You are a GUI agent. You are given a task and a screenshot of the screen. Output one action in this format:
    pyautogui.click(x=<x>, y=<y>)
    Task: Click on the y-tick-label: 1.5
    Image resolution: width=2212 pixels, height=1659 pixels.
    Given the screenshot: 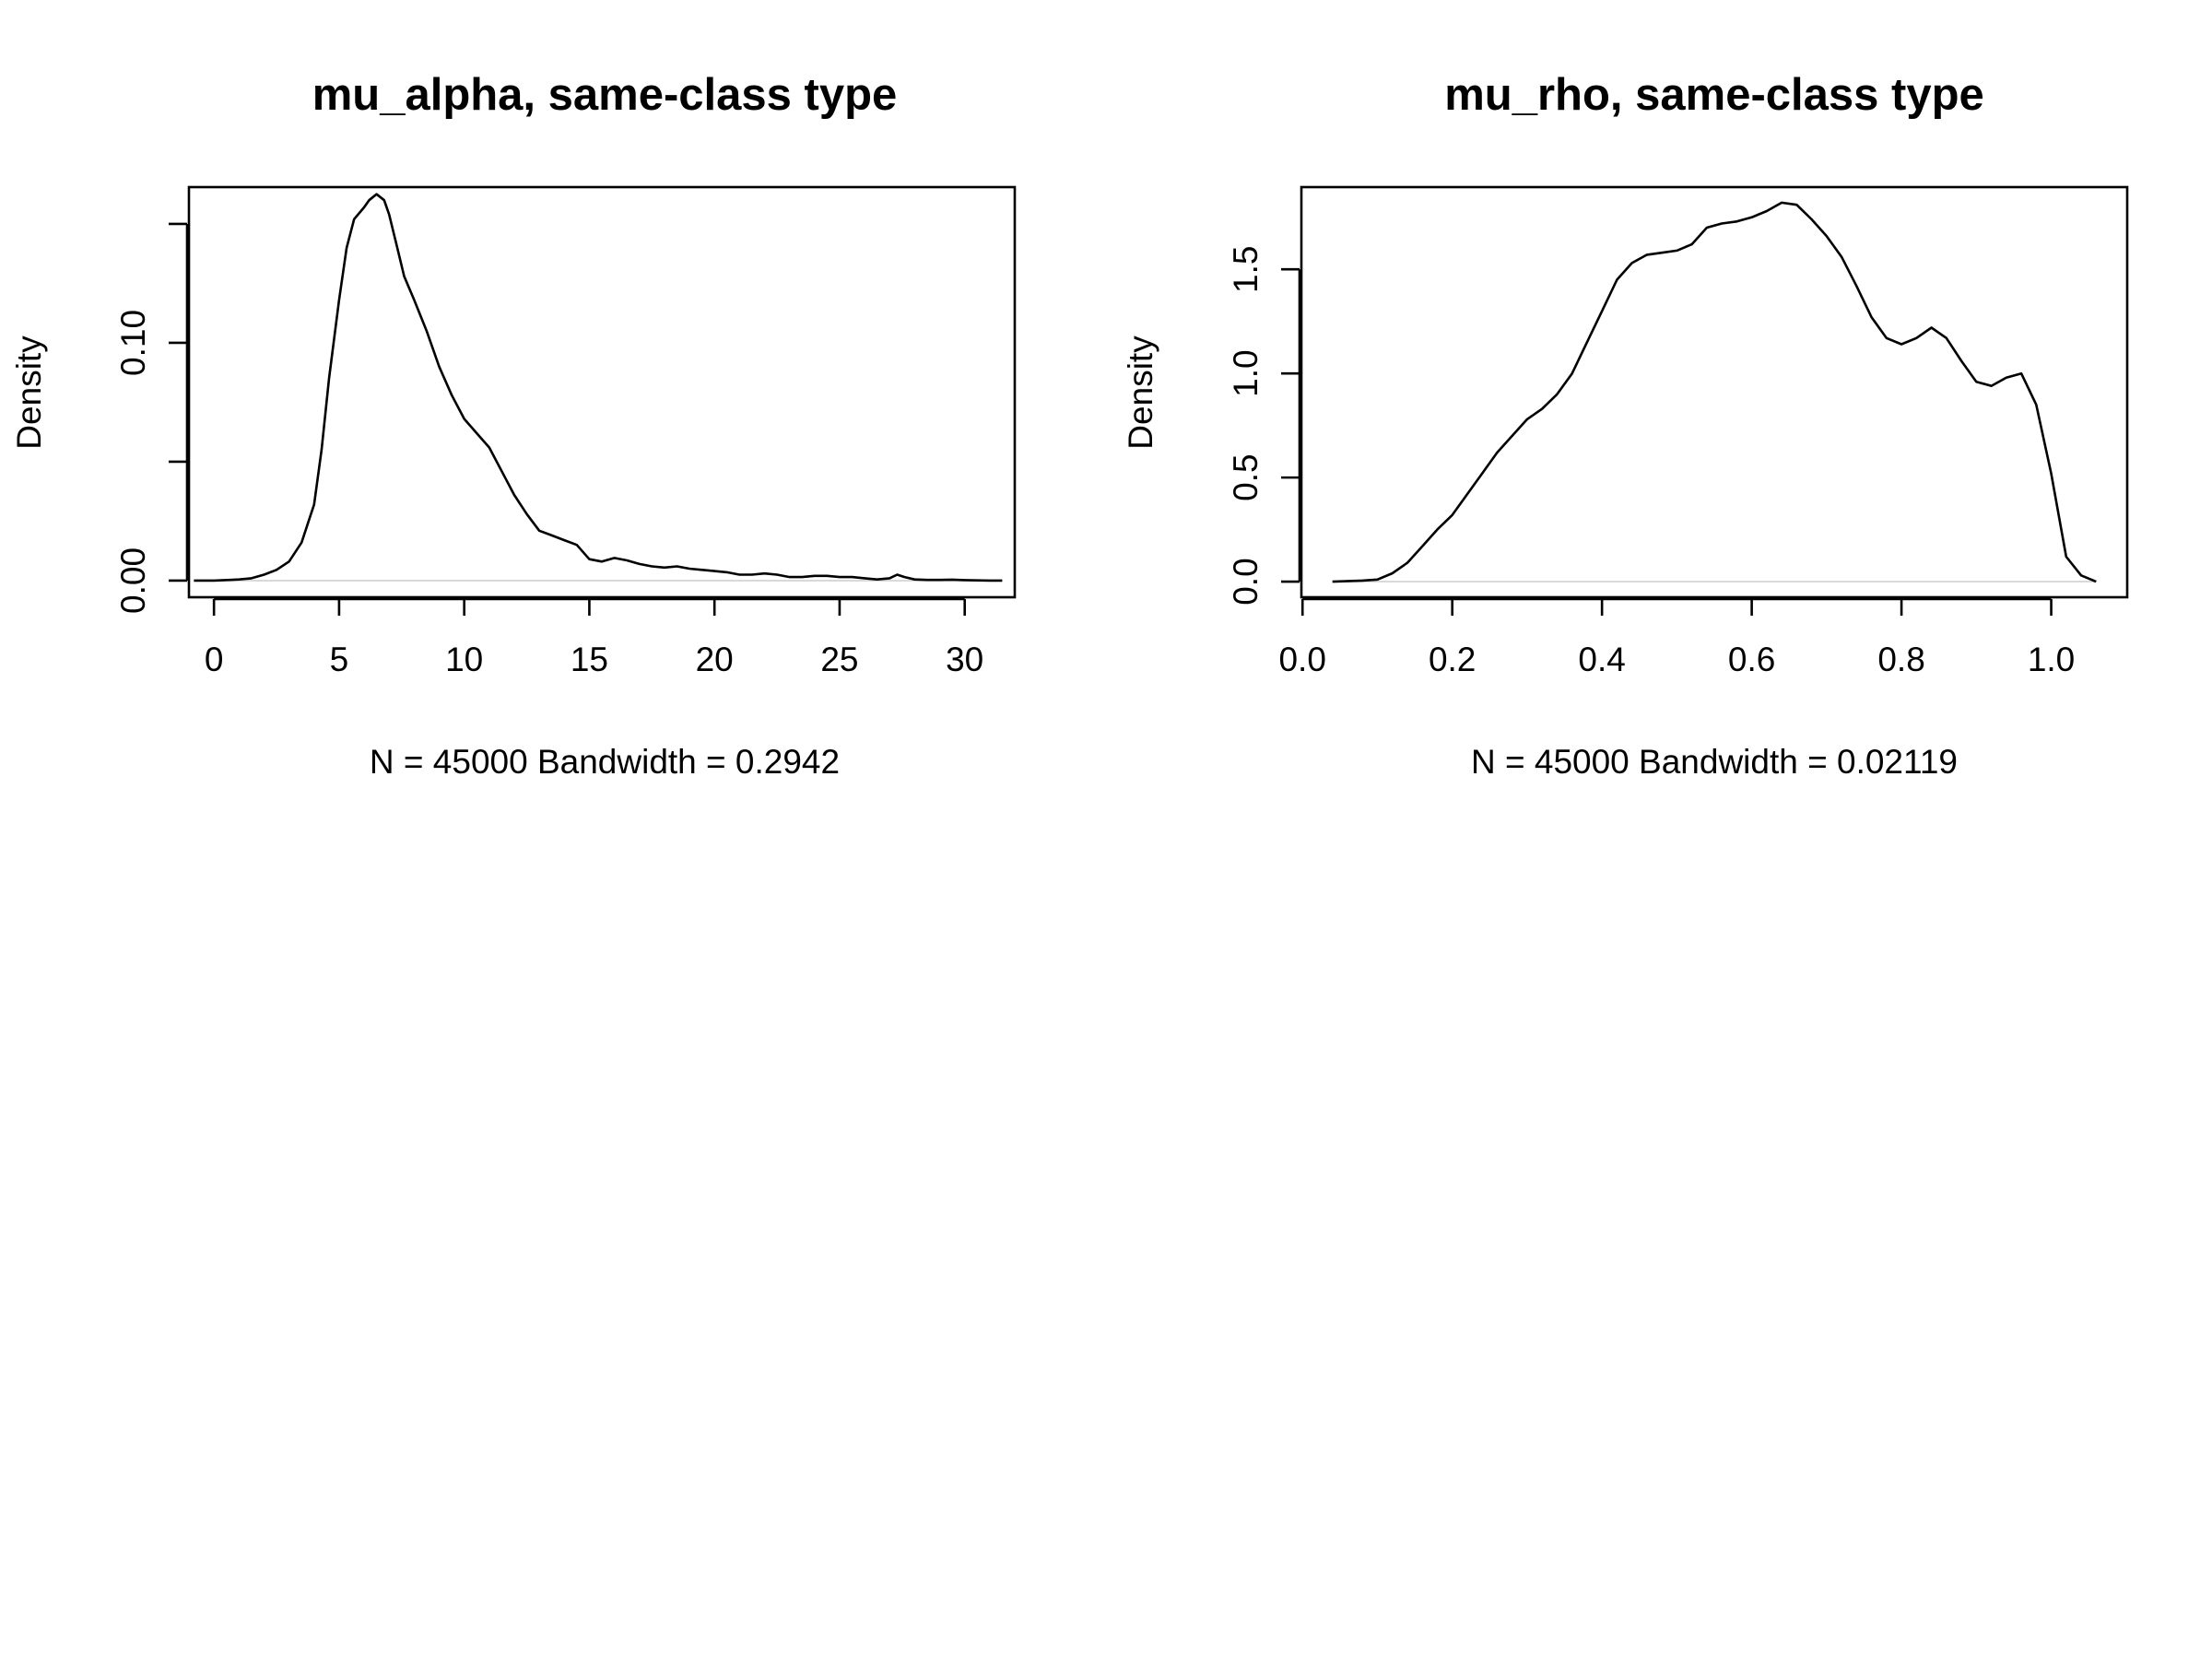 What is the action you would take?
    pyautogui.click(x=1246, y=269)
    